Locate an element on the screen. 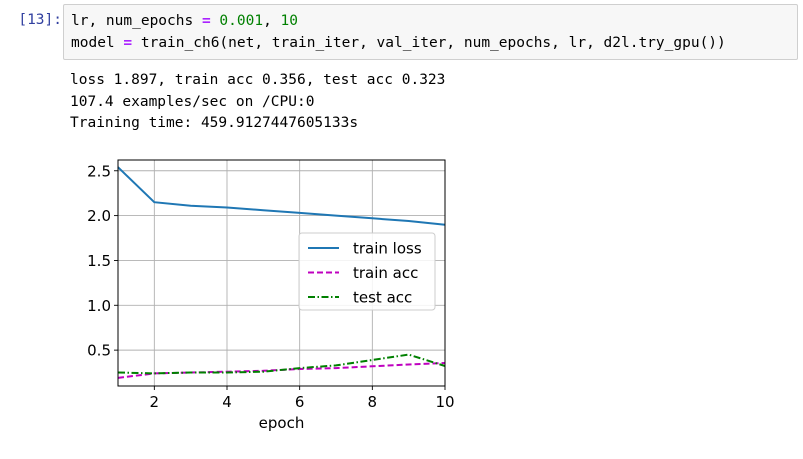 This screenshot has width=803, height=459. code-number: 10 is located at coordinates (289, 21).